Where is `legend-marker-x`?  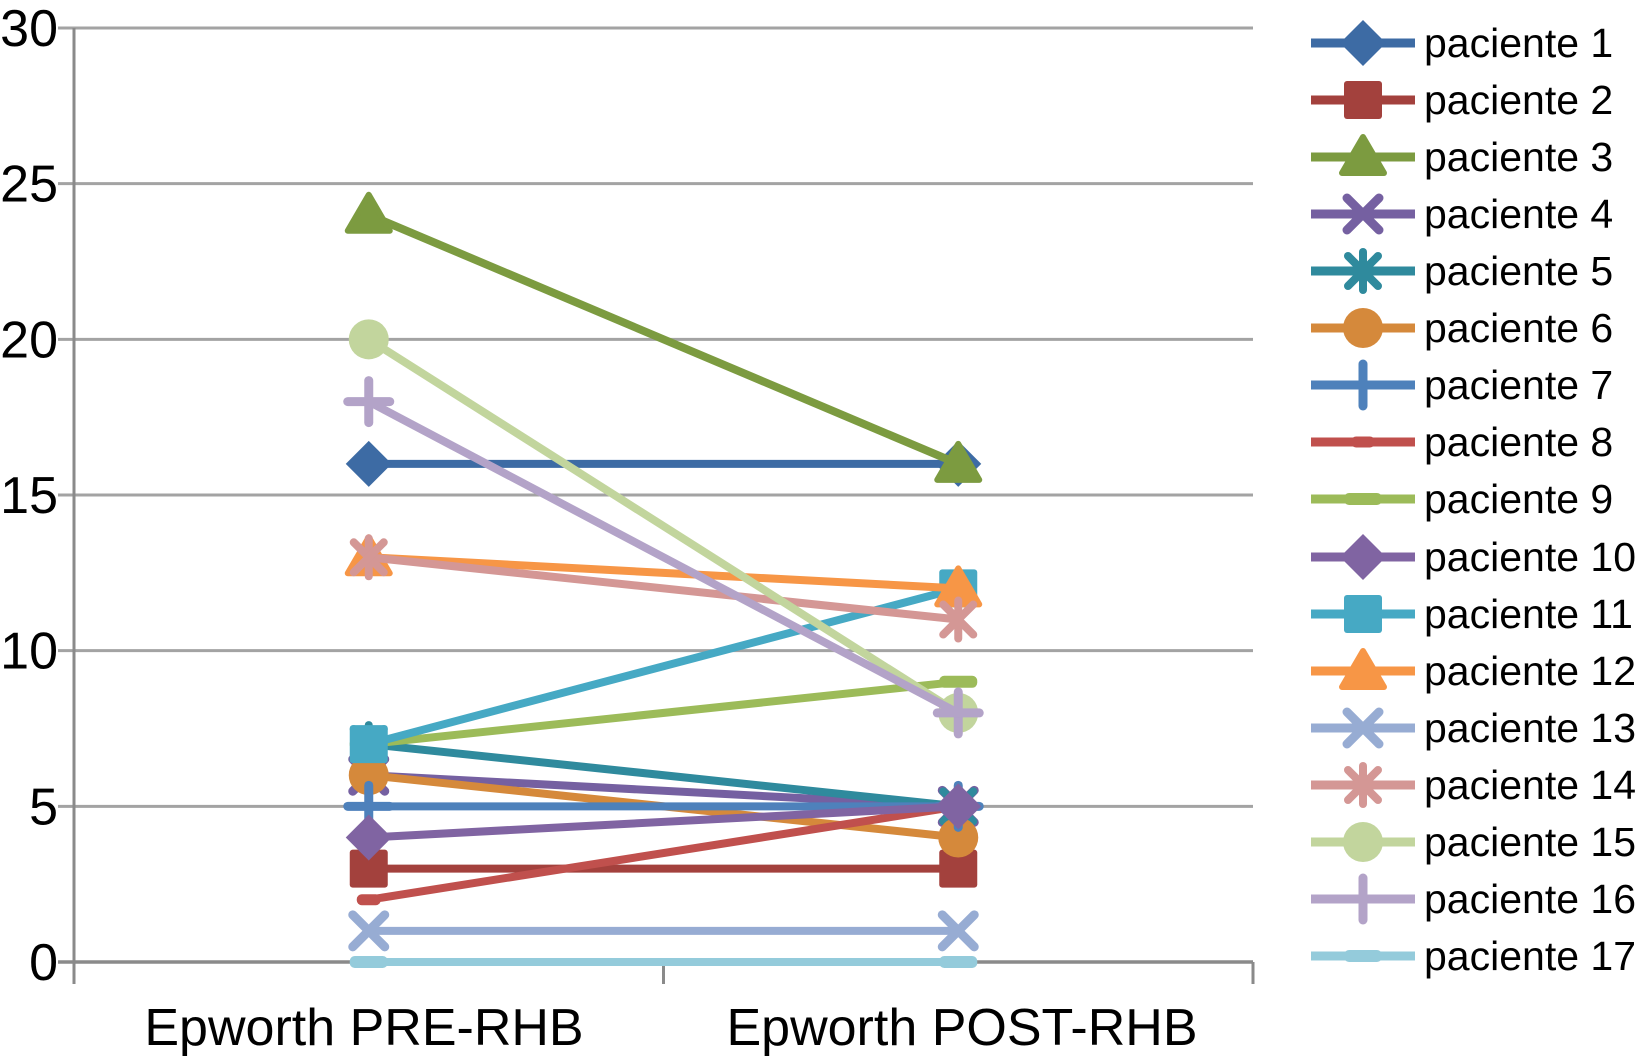
legend-marker-x is located at coordinates (1363, 214).